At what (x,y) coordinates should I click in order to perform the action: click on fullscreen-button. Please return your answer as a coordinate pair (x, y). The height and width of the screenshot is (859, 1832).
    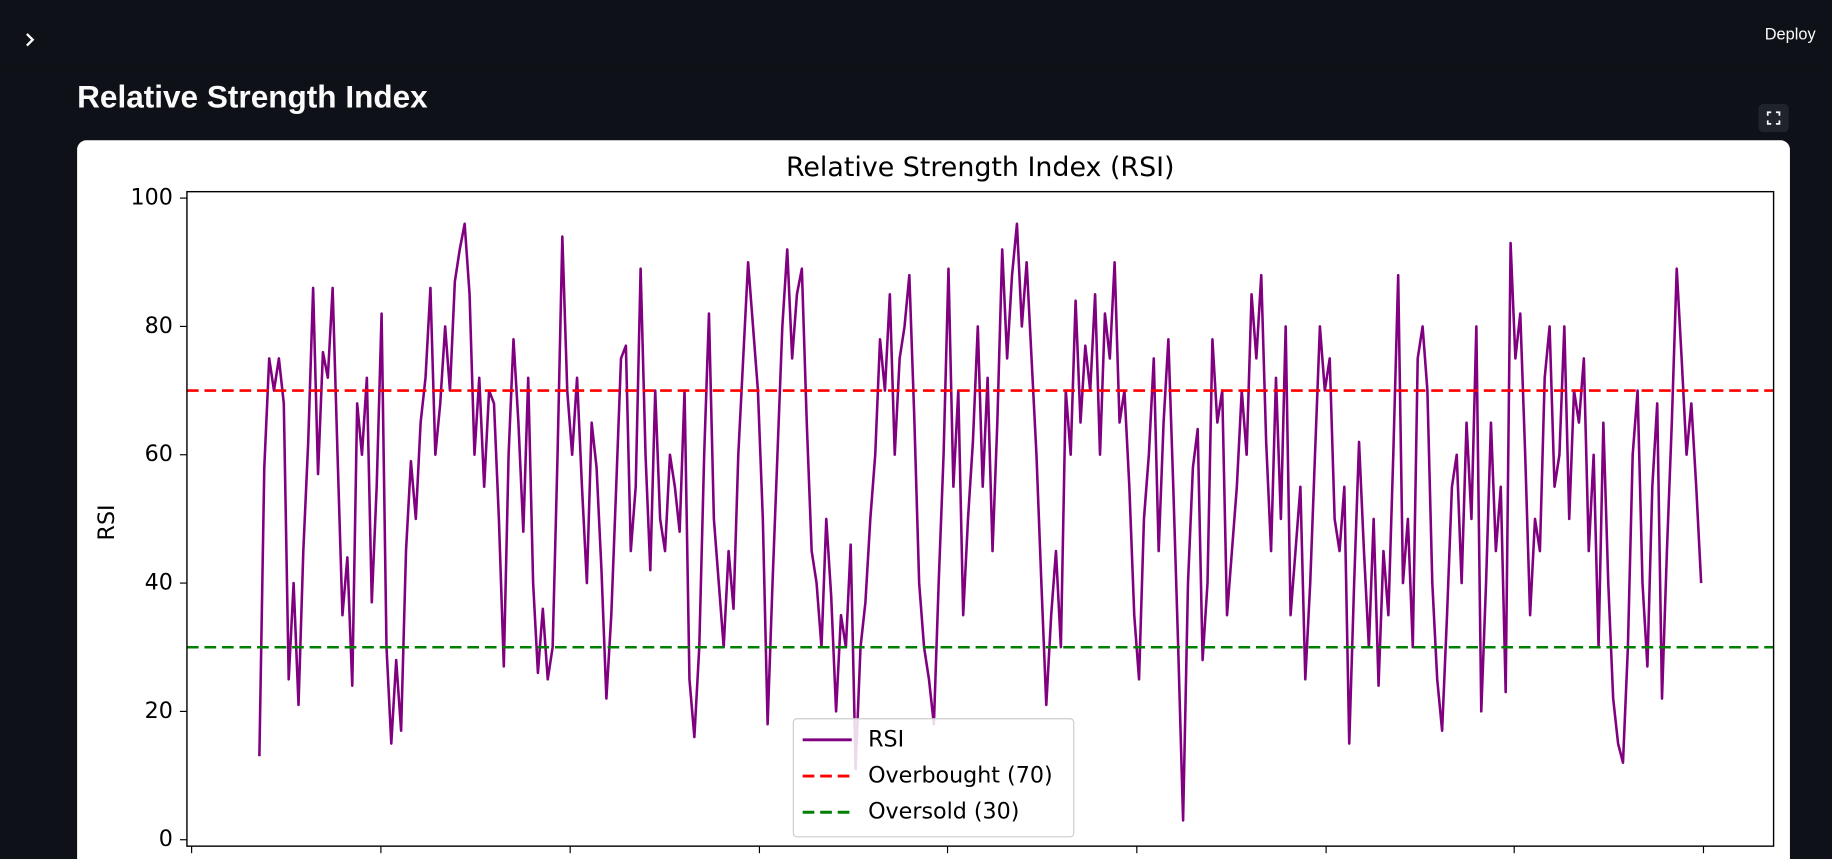
    Looking at the image, I should click on (1773, 118).